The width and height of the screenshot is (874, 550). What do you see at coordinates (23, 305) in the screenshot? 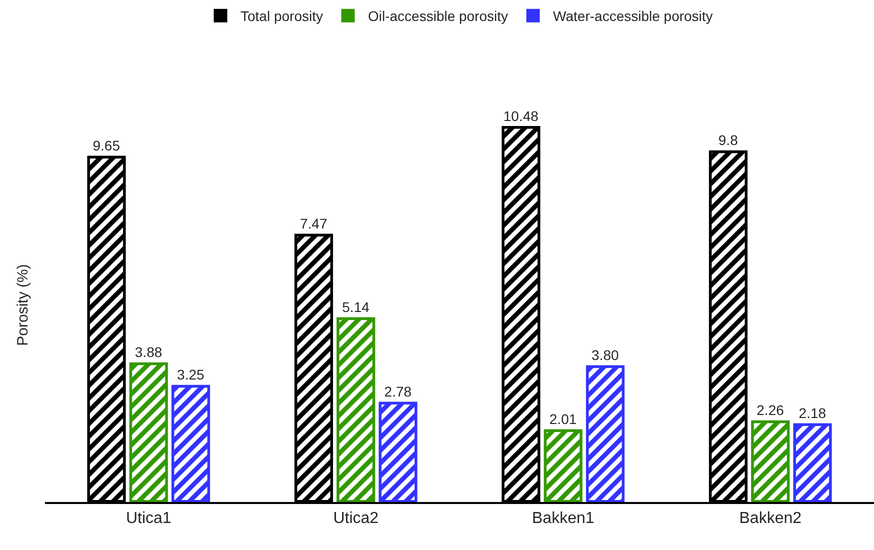
I see `y-axis-title: Porosity (%)` at bounding box center [23, 305].